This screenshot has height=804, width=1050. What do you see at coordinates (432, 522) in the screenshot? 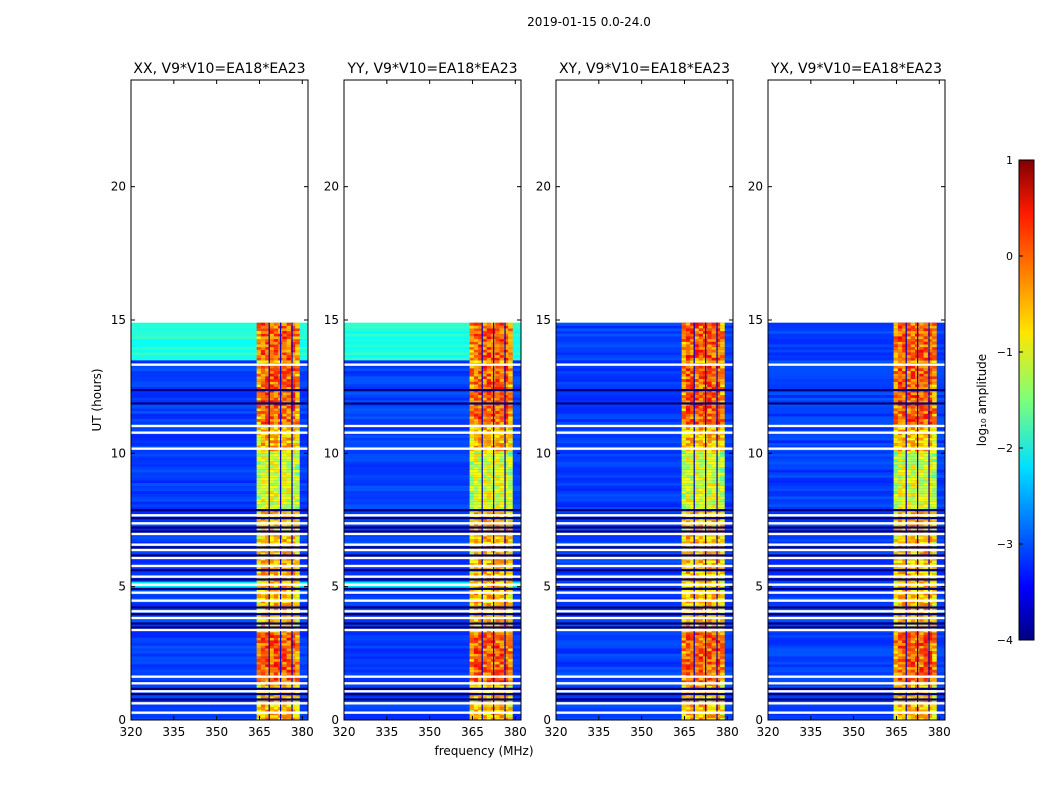
I see `heatmap-cells` at bounding box center [432, 522].